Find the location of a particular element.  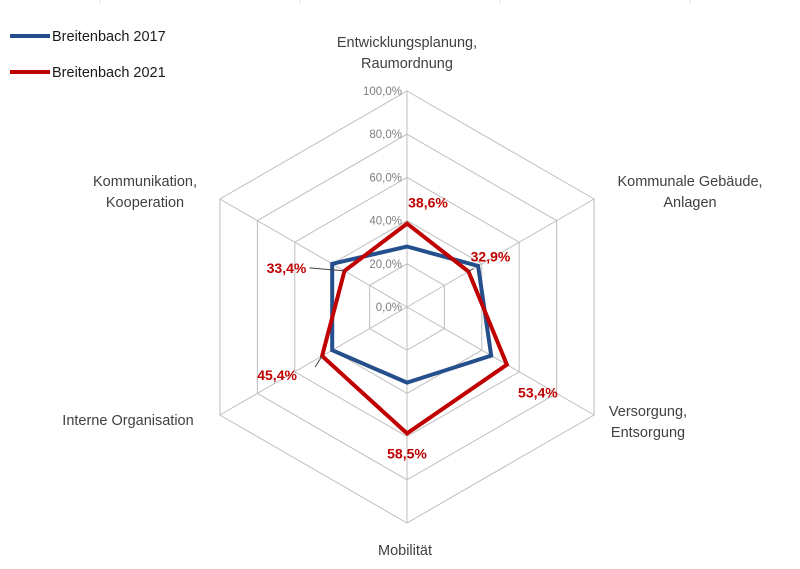

data-label: 58,5% is located at coordinates (407, 453).